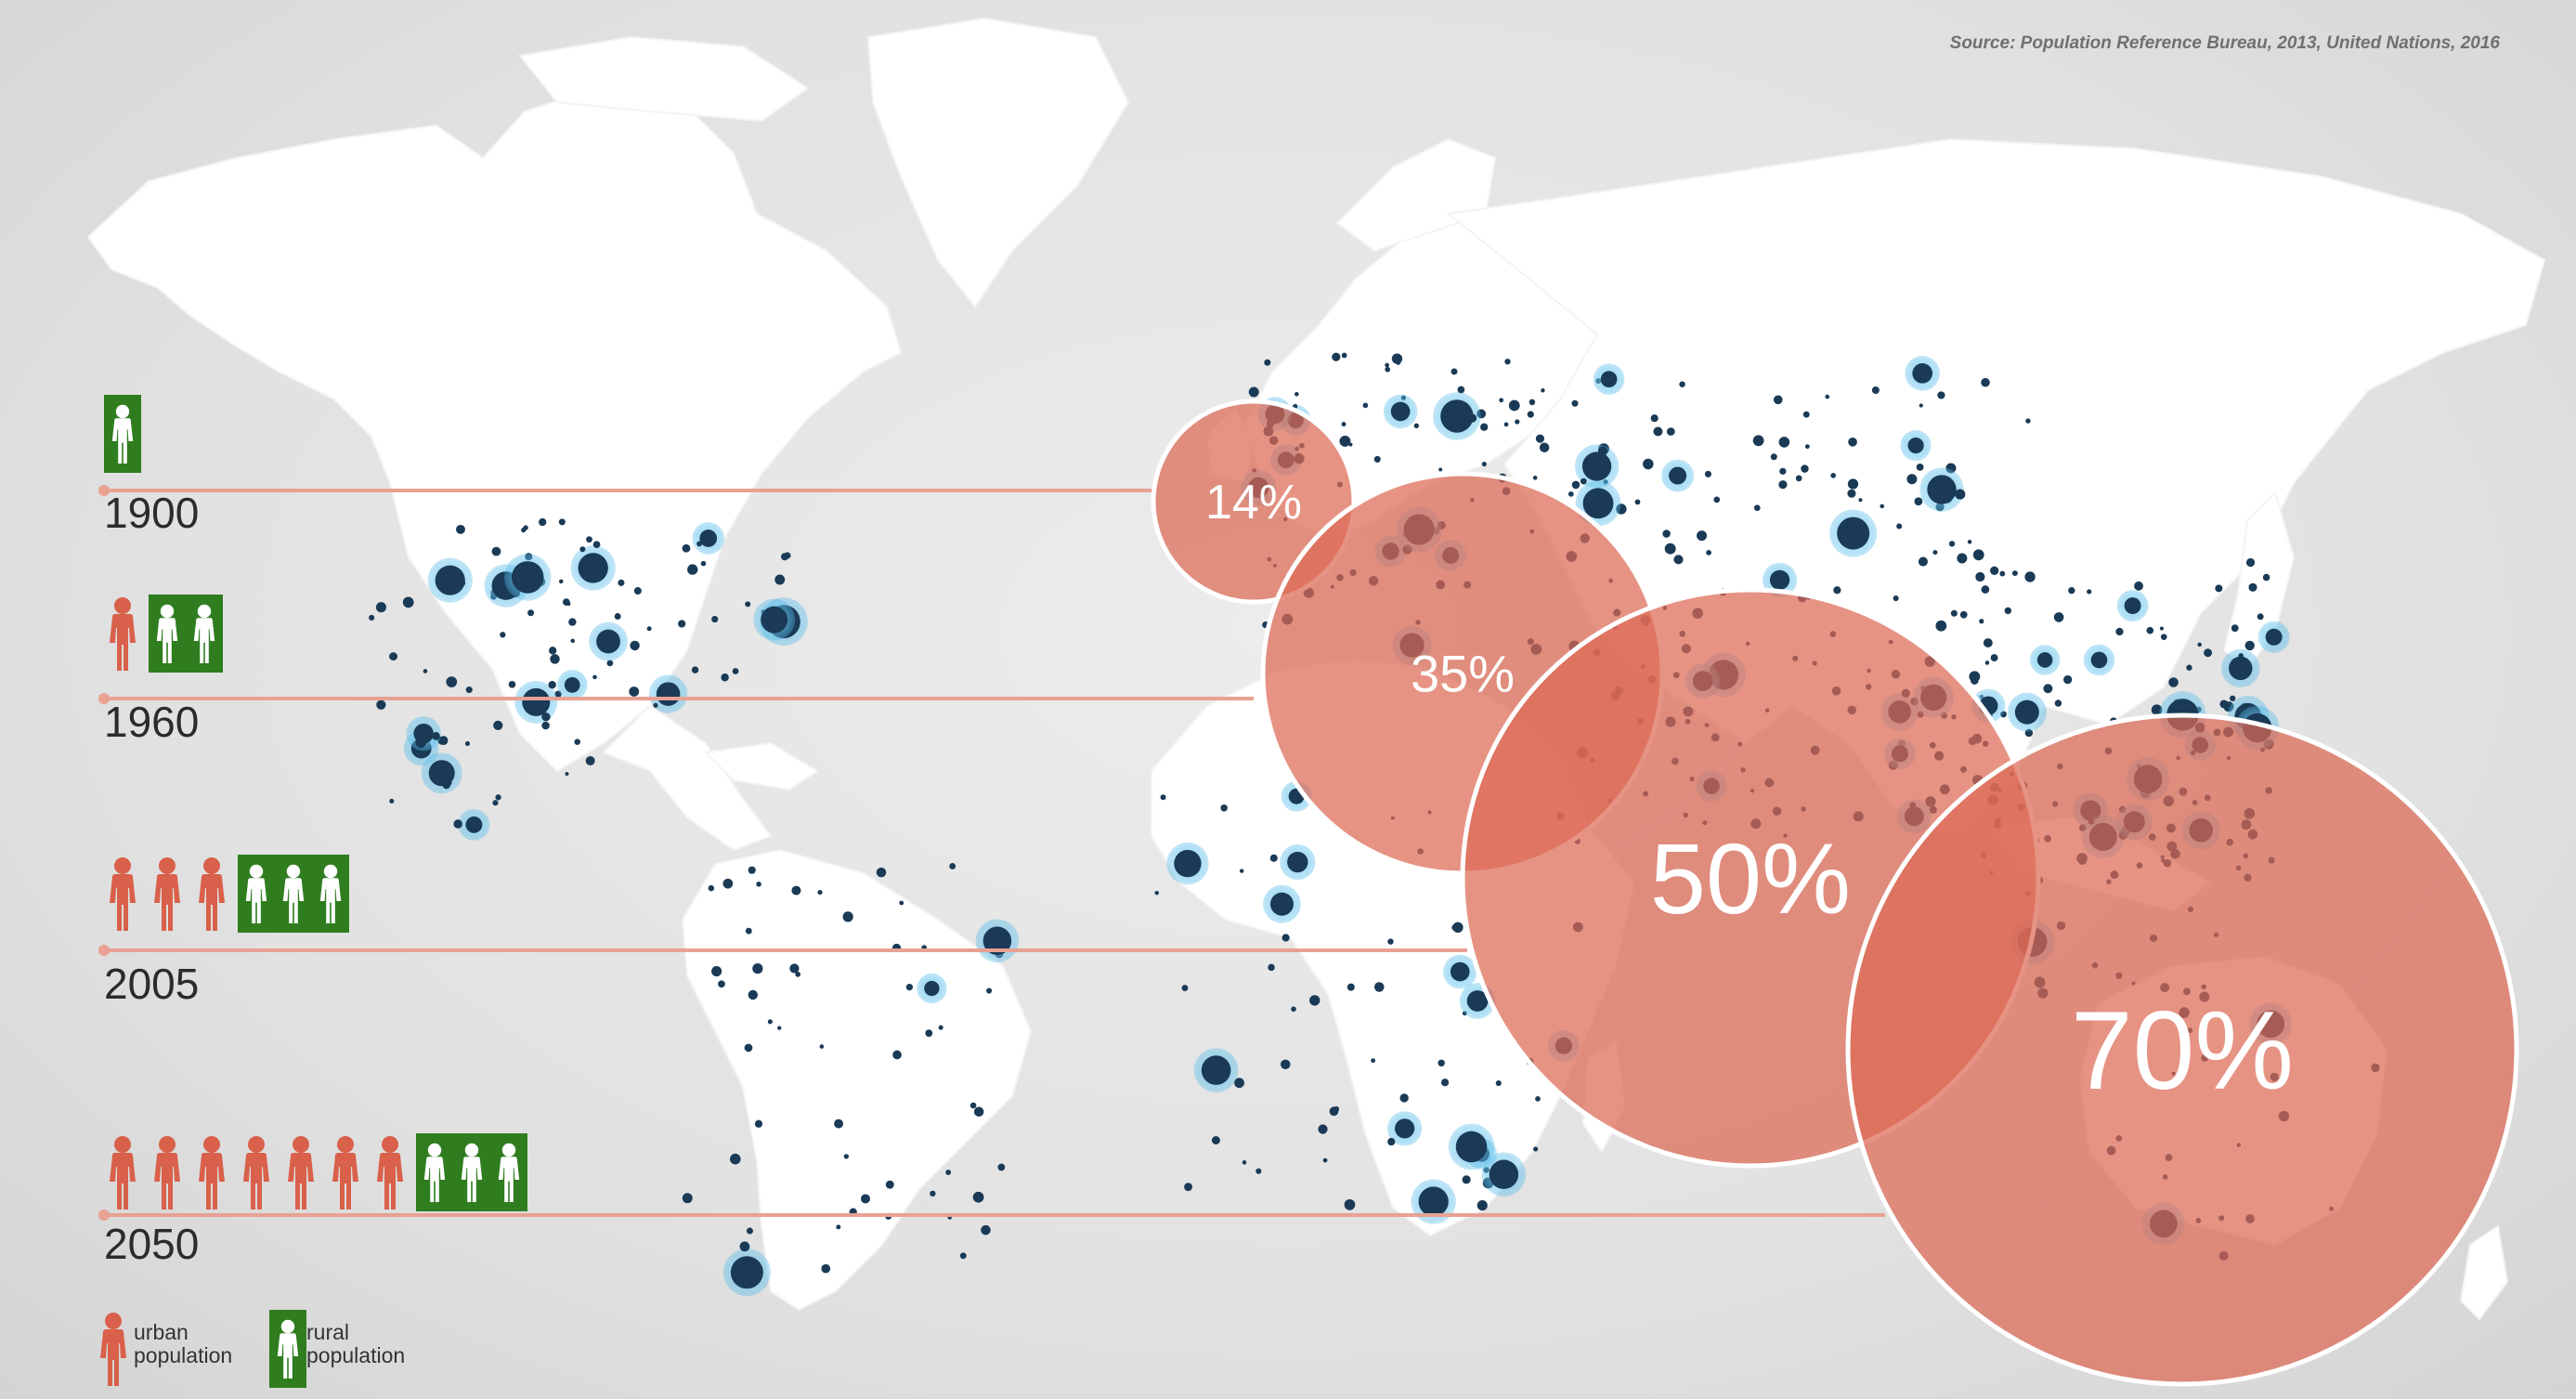  I want to click on legend-urban-line2: population, so click(183, 1355).